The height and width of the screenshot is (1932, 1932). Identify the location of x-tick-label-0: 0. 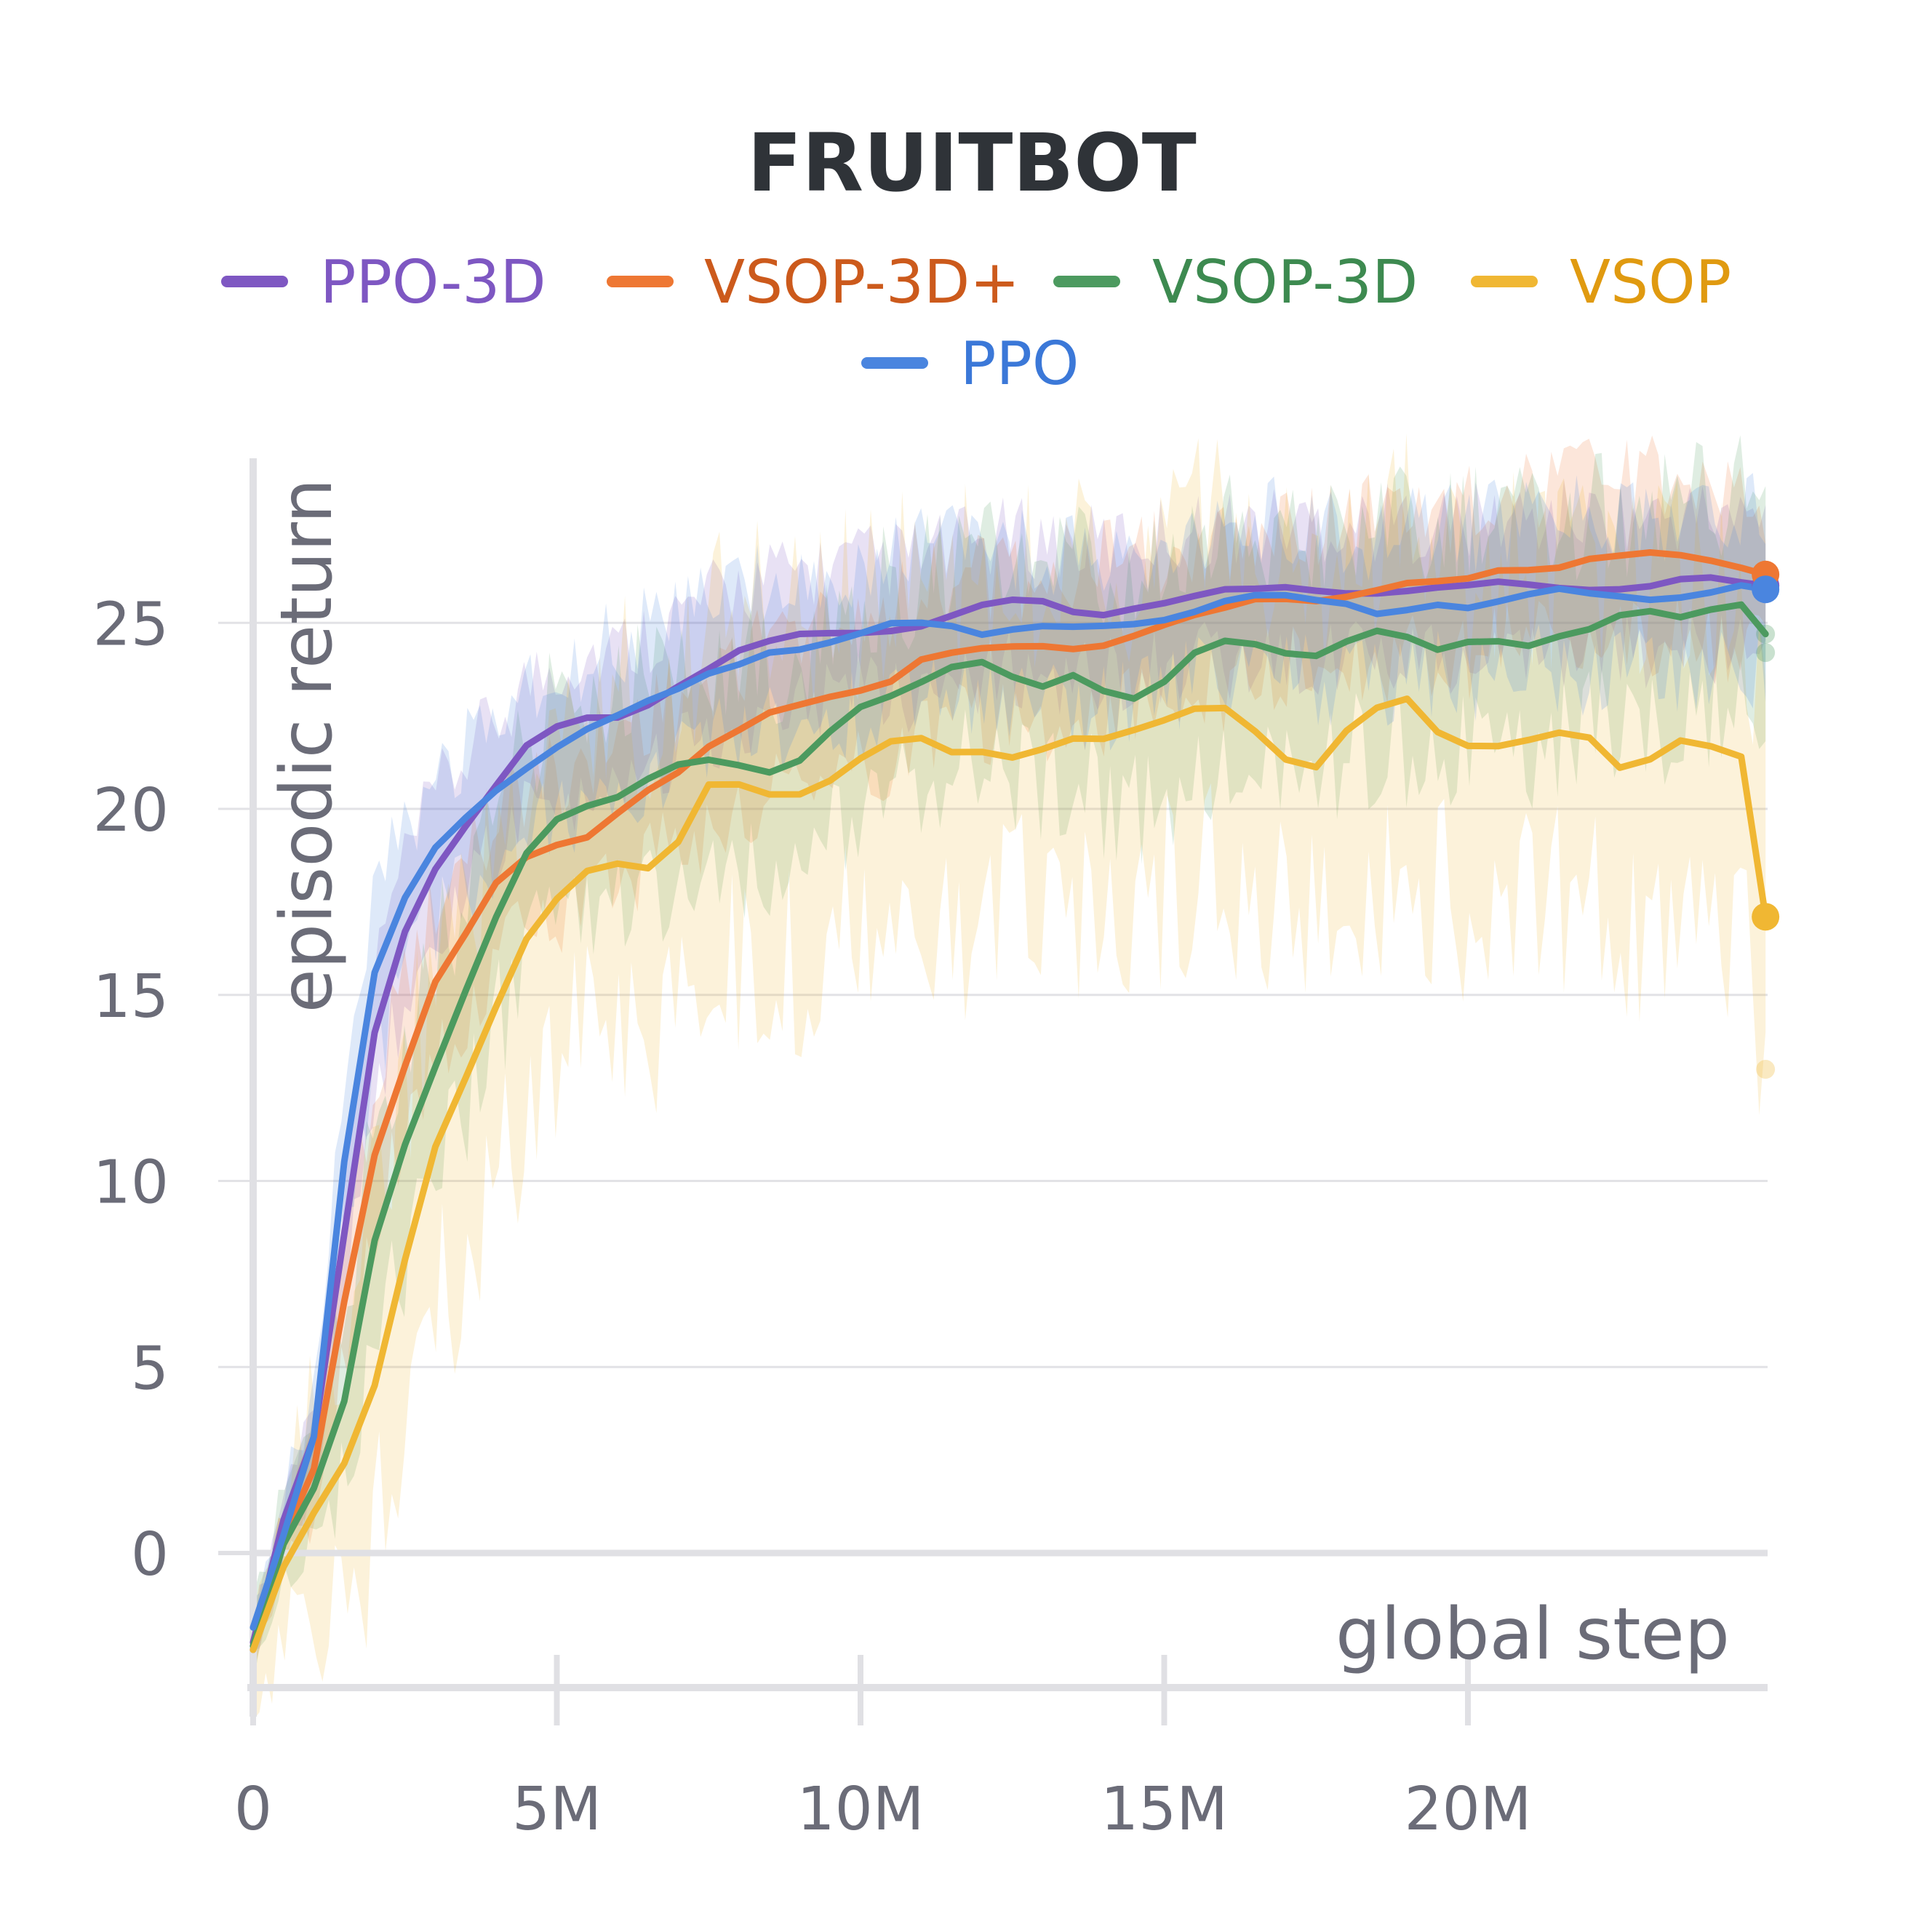
(253, 1810).